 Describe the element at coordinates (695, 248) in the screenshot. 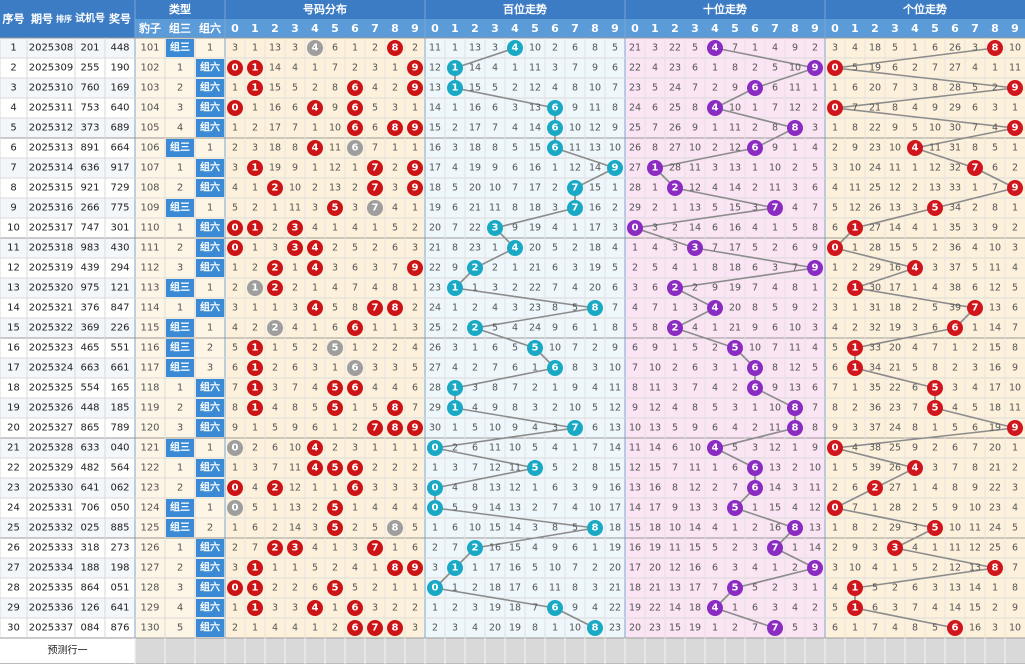

I see `ball-number: 3` at that location.